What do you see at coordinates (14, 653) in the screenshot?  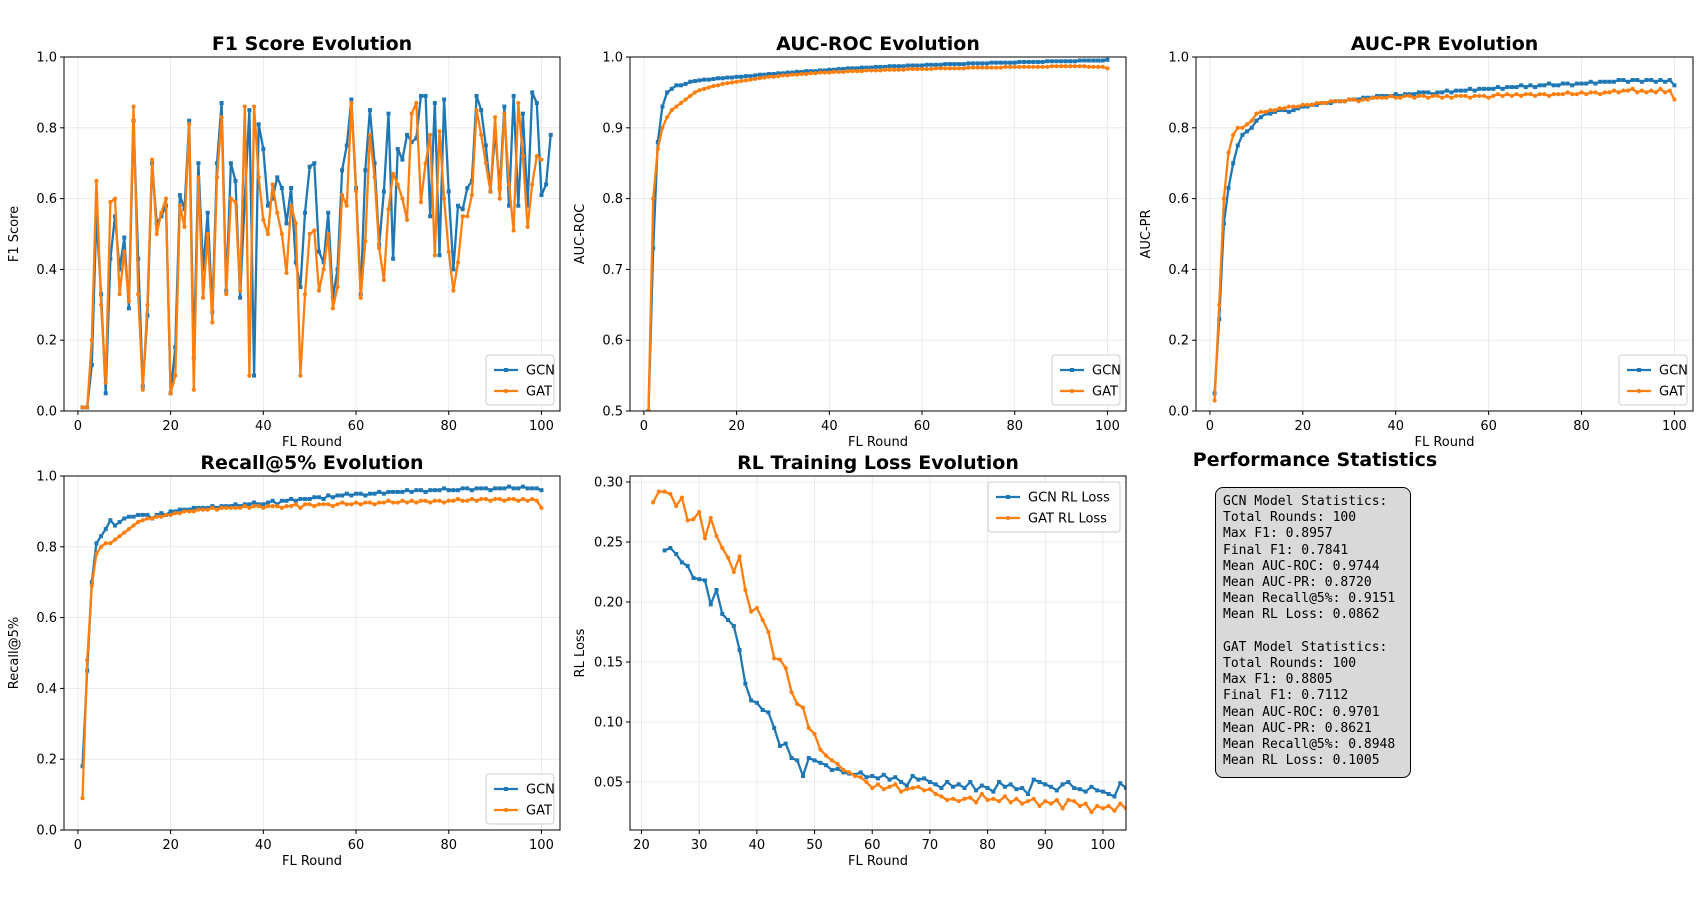 I see `y-axis-label: Recall@5%` at bounding box center [14, 653].